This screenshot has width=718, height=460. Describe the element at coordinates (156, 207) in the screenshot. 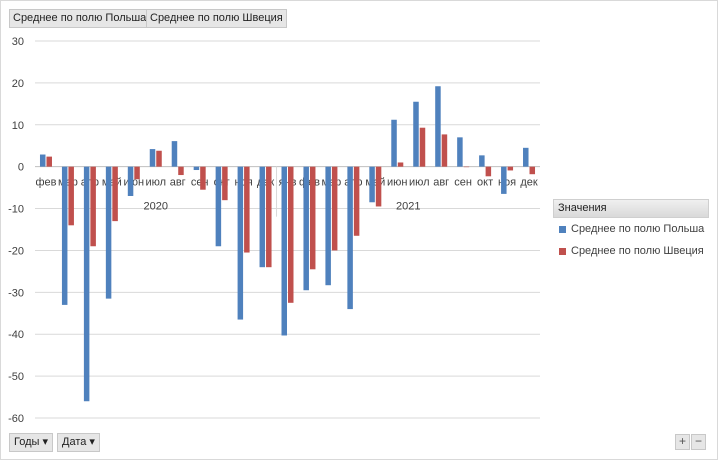

I see `year-label: 2020` at that location.